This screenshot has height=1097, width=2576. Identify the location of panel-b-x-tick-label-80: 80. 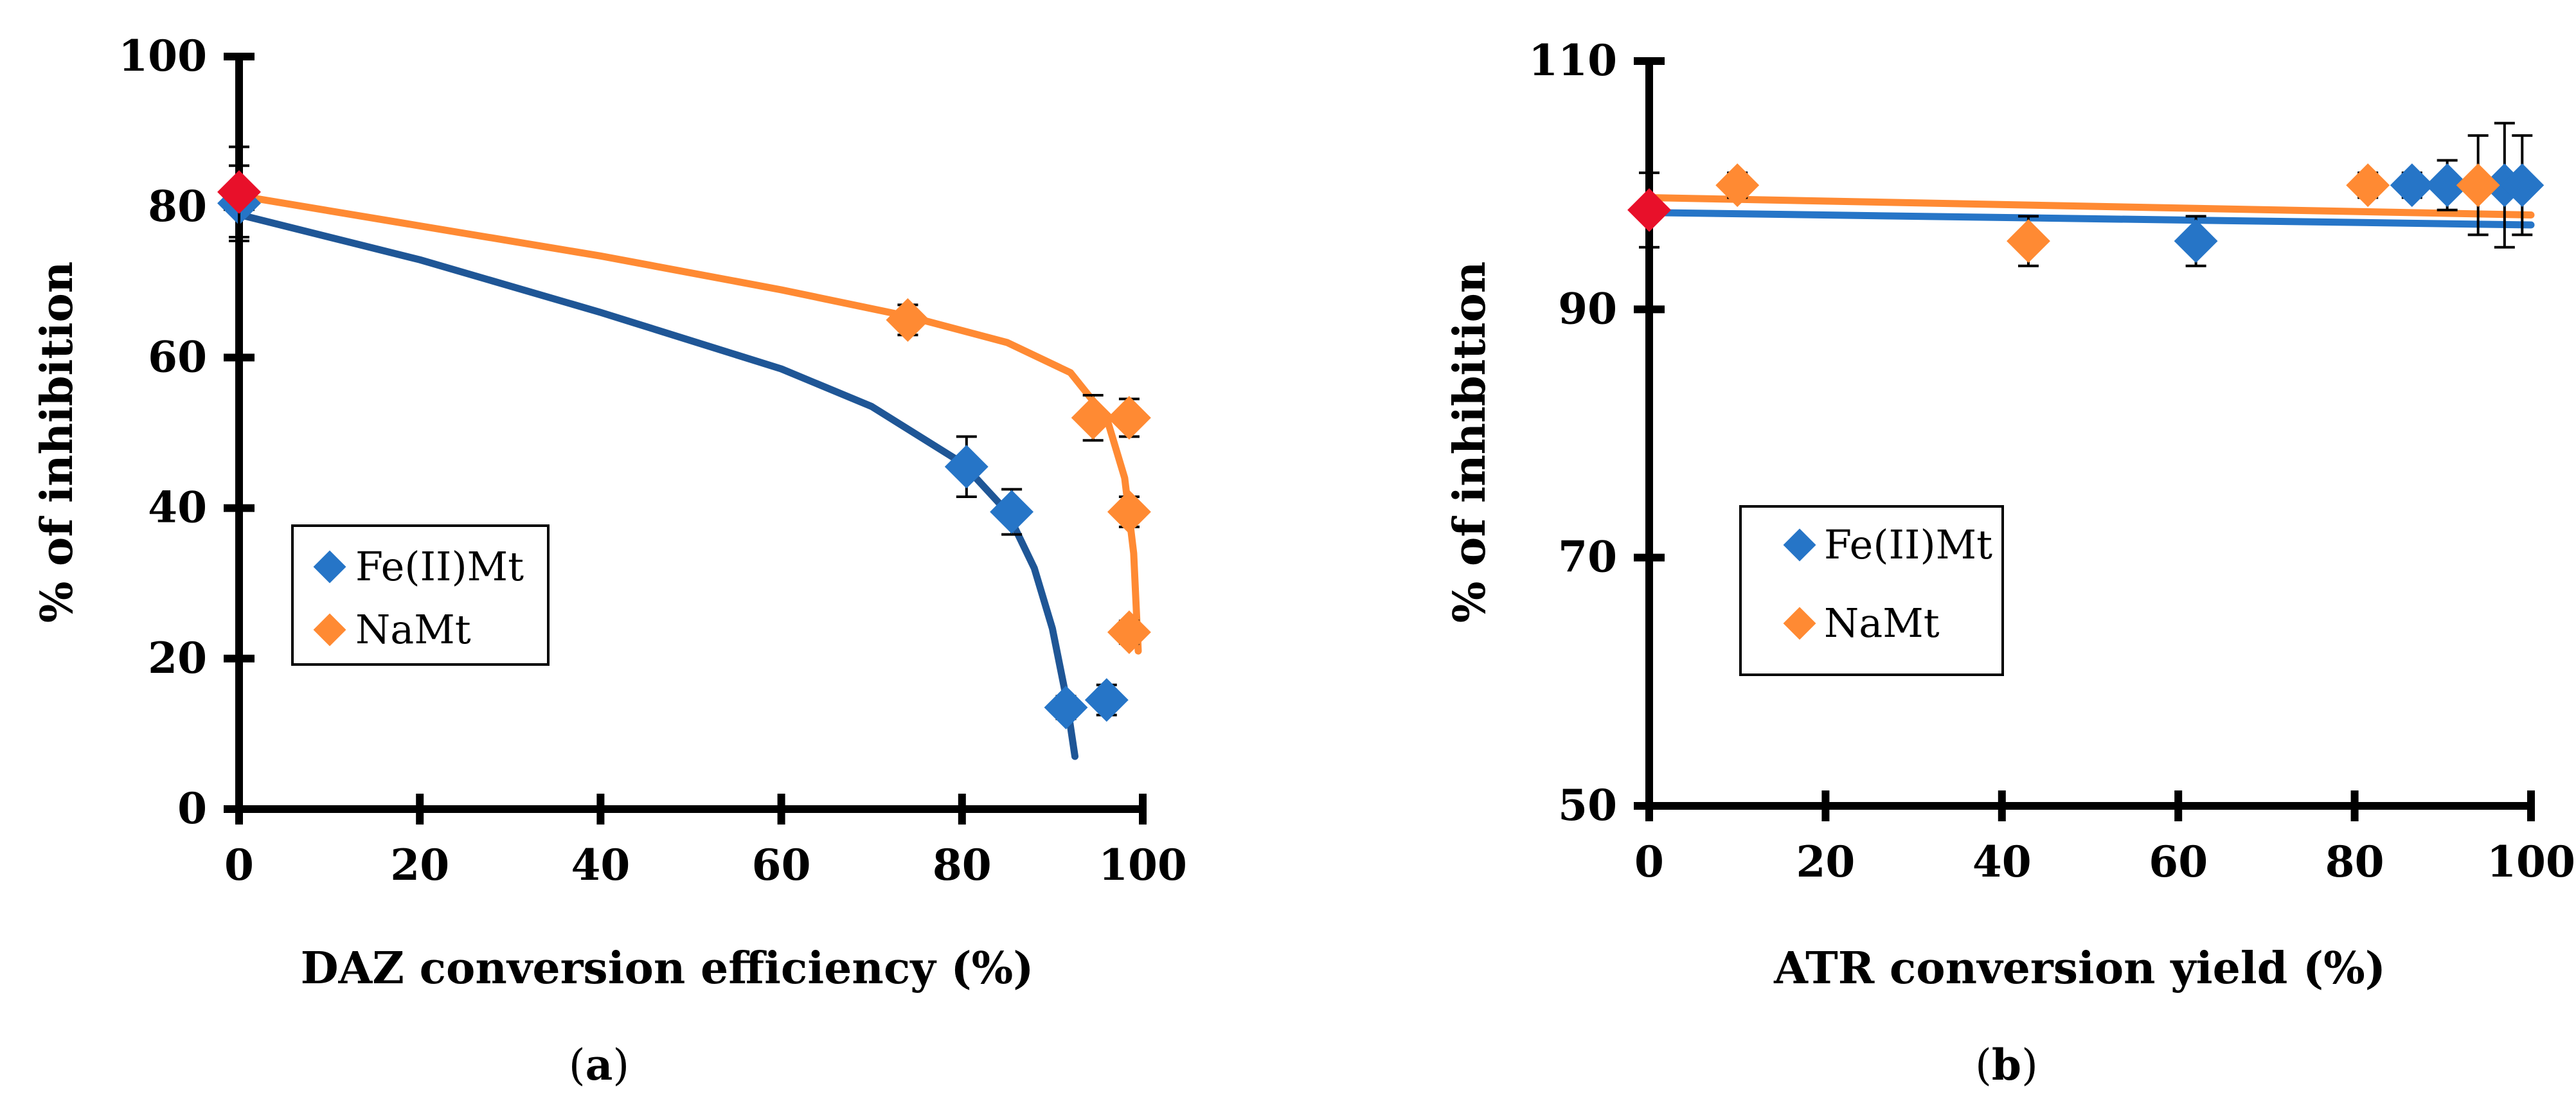
(2354, 862).